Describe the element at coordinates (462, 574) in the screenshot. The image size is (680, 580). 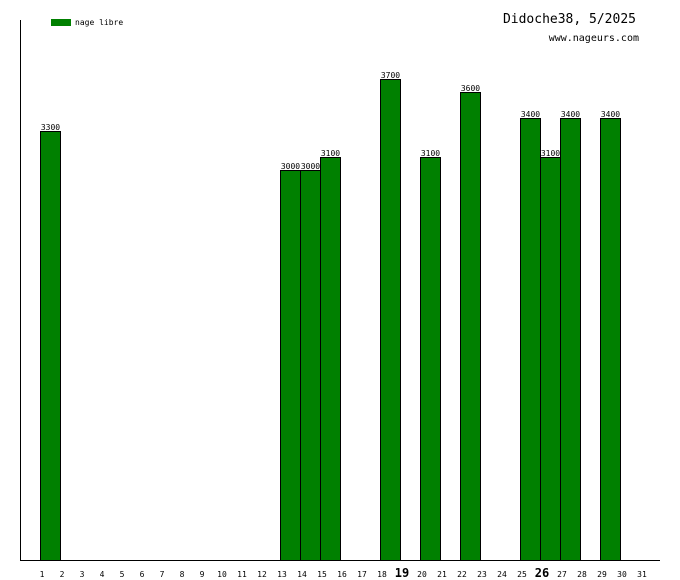
I see `x-tick-label-22: 22` at that location.